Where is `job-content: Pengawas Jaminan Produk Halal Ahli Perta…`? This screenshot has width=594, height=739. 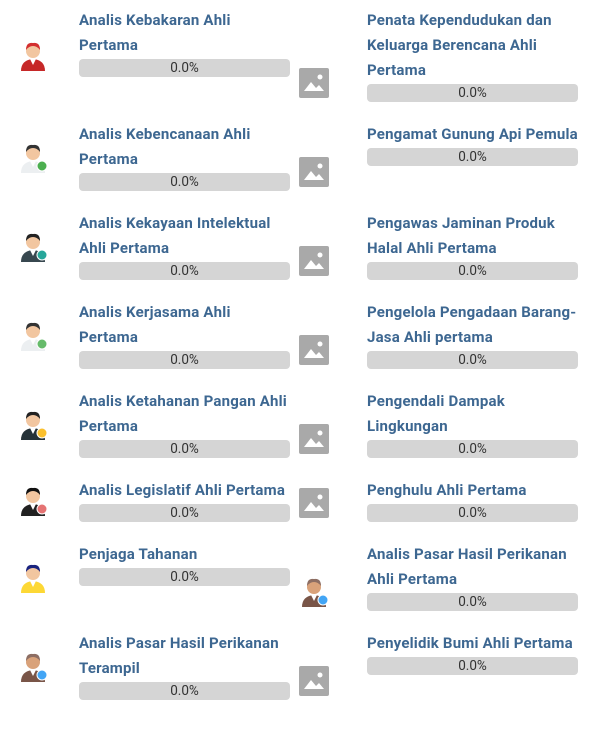
job-content: Pengawas Jaminan Produk Halal Ahli Perta… is located at coordinates (472, 245).